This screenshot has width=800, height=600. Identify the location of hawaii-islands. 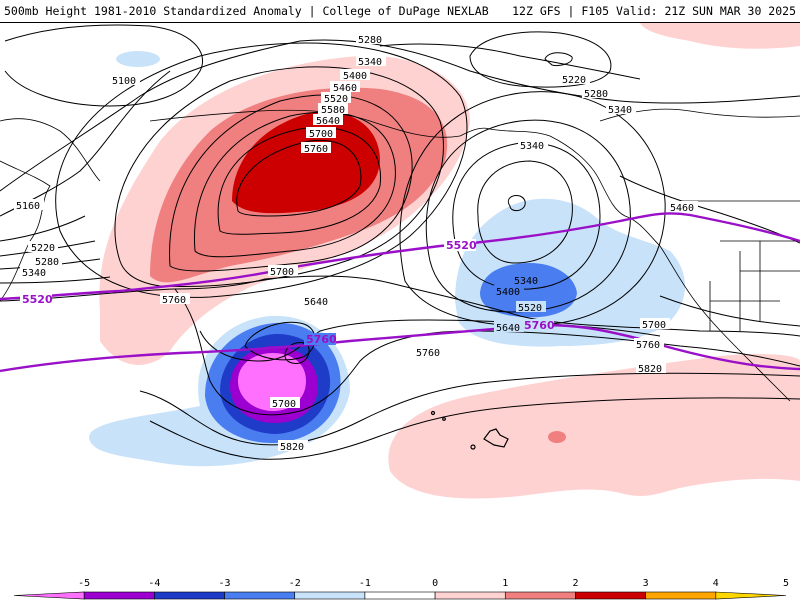
(469, 430).